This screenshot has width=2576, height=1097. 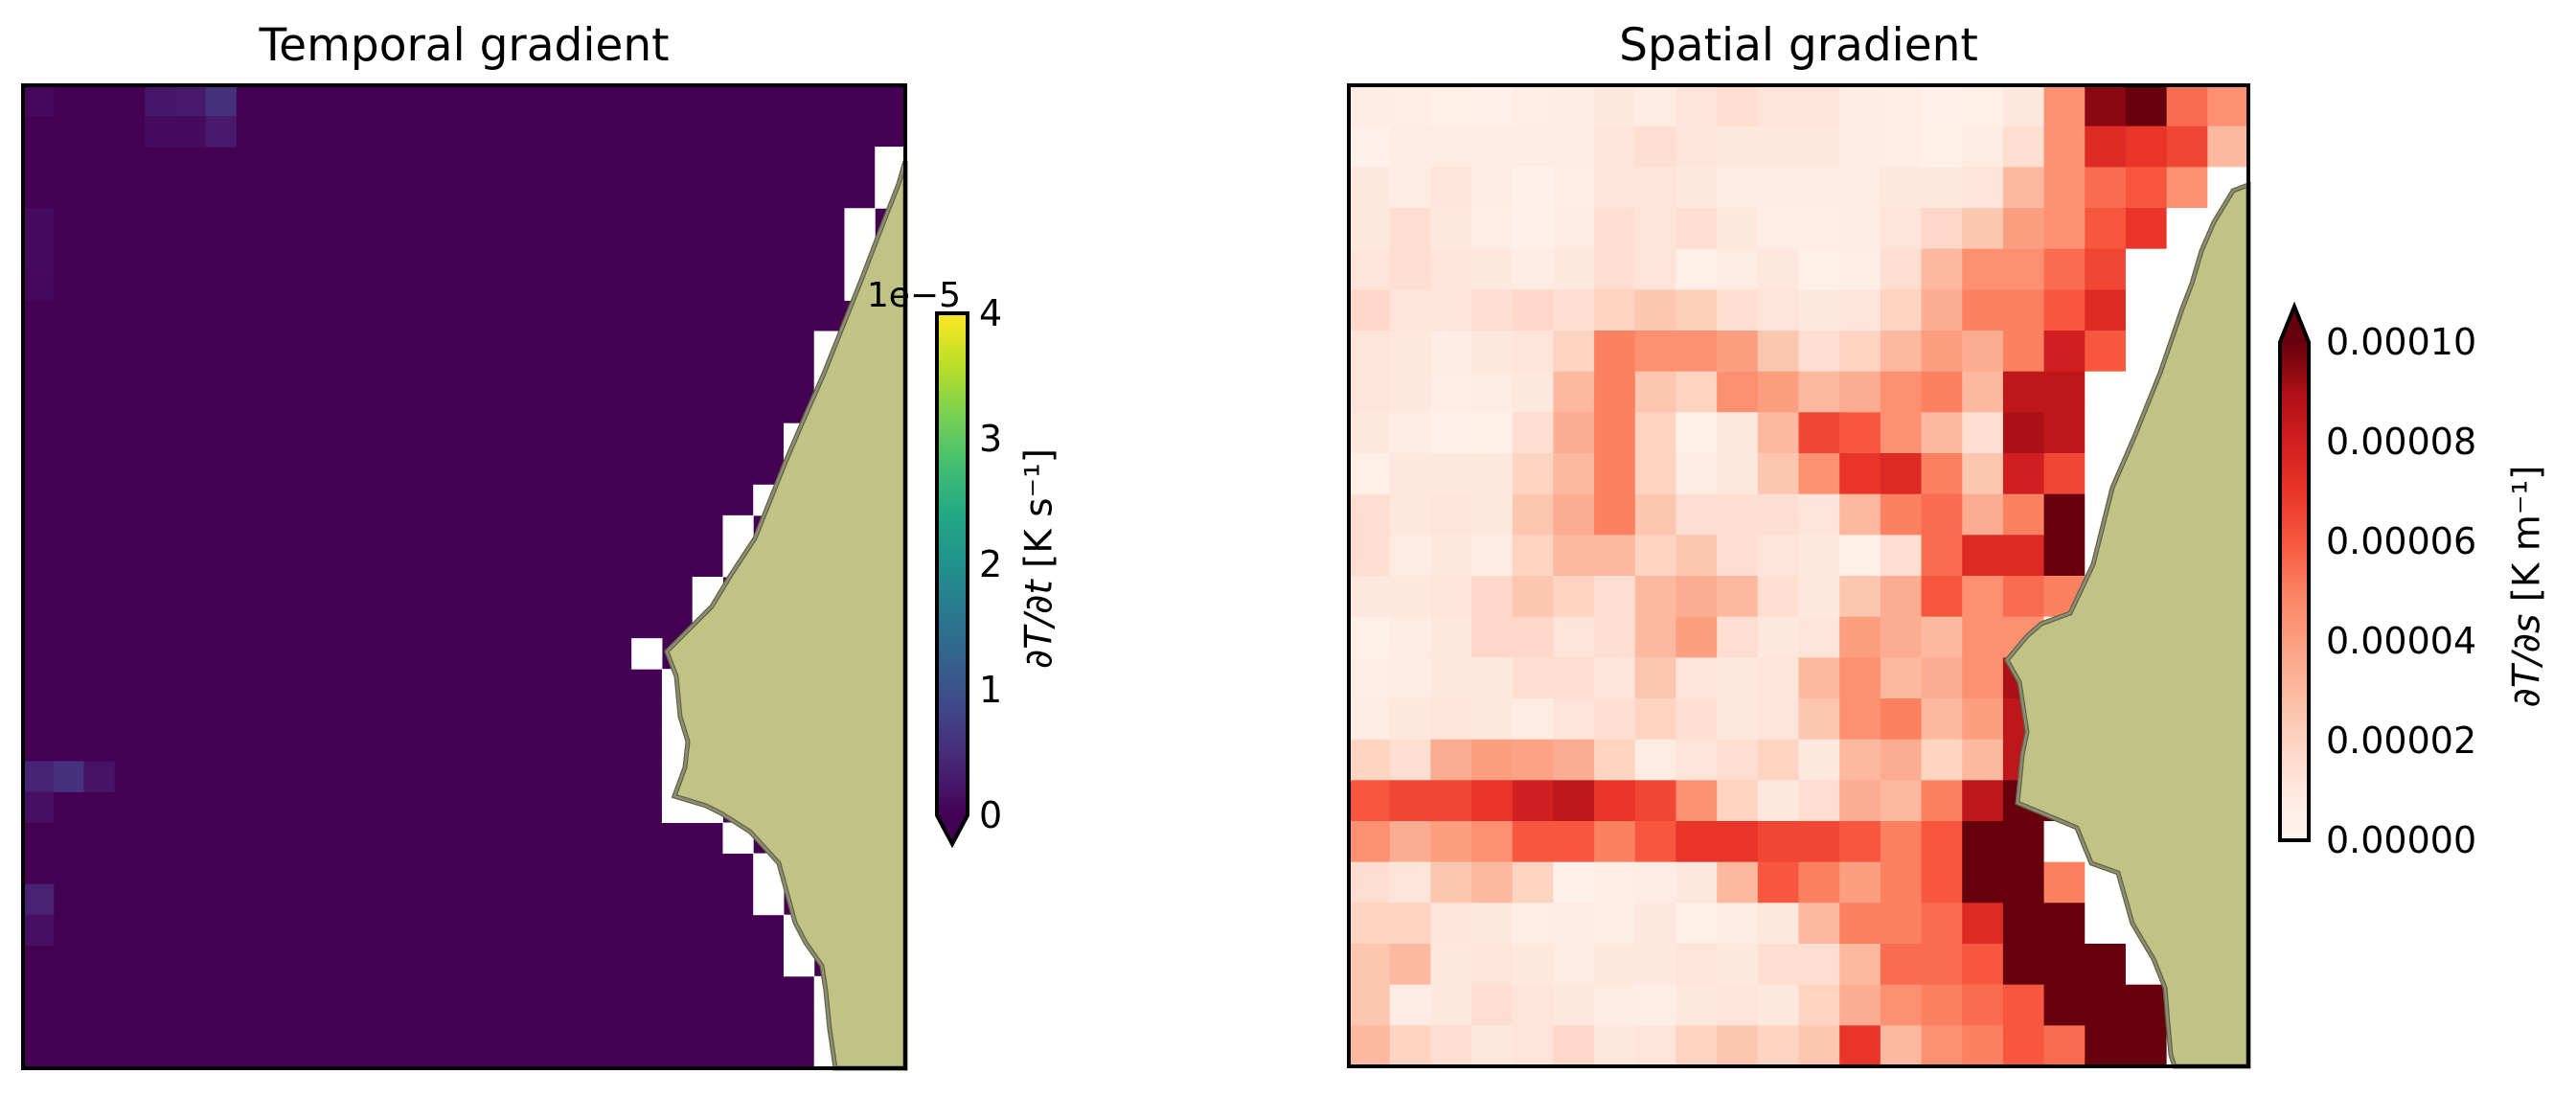 I want to click on temporal-coastline, so click(x=786, y=614).